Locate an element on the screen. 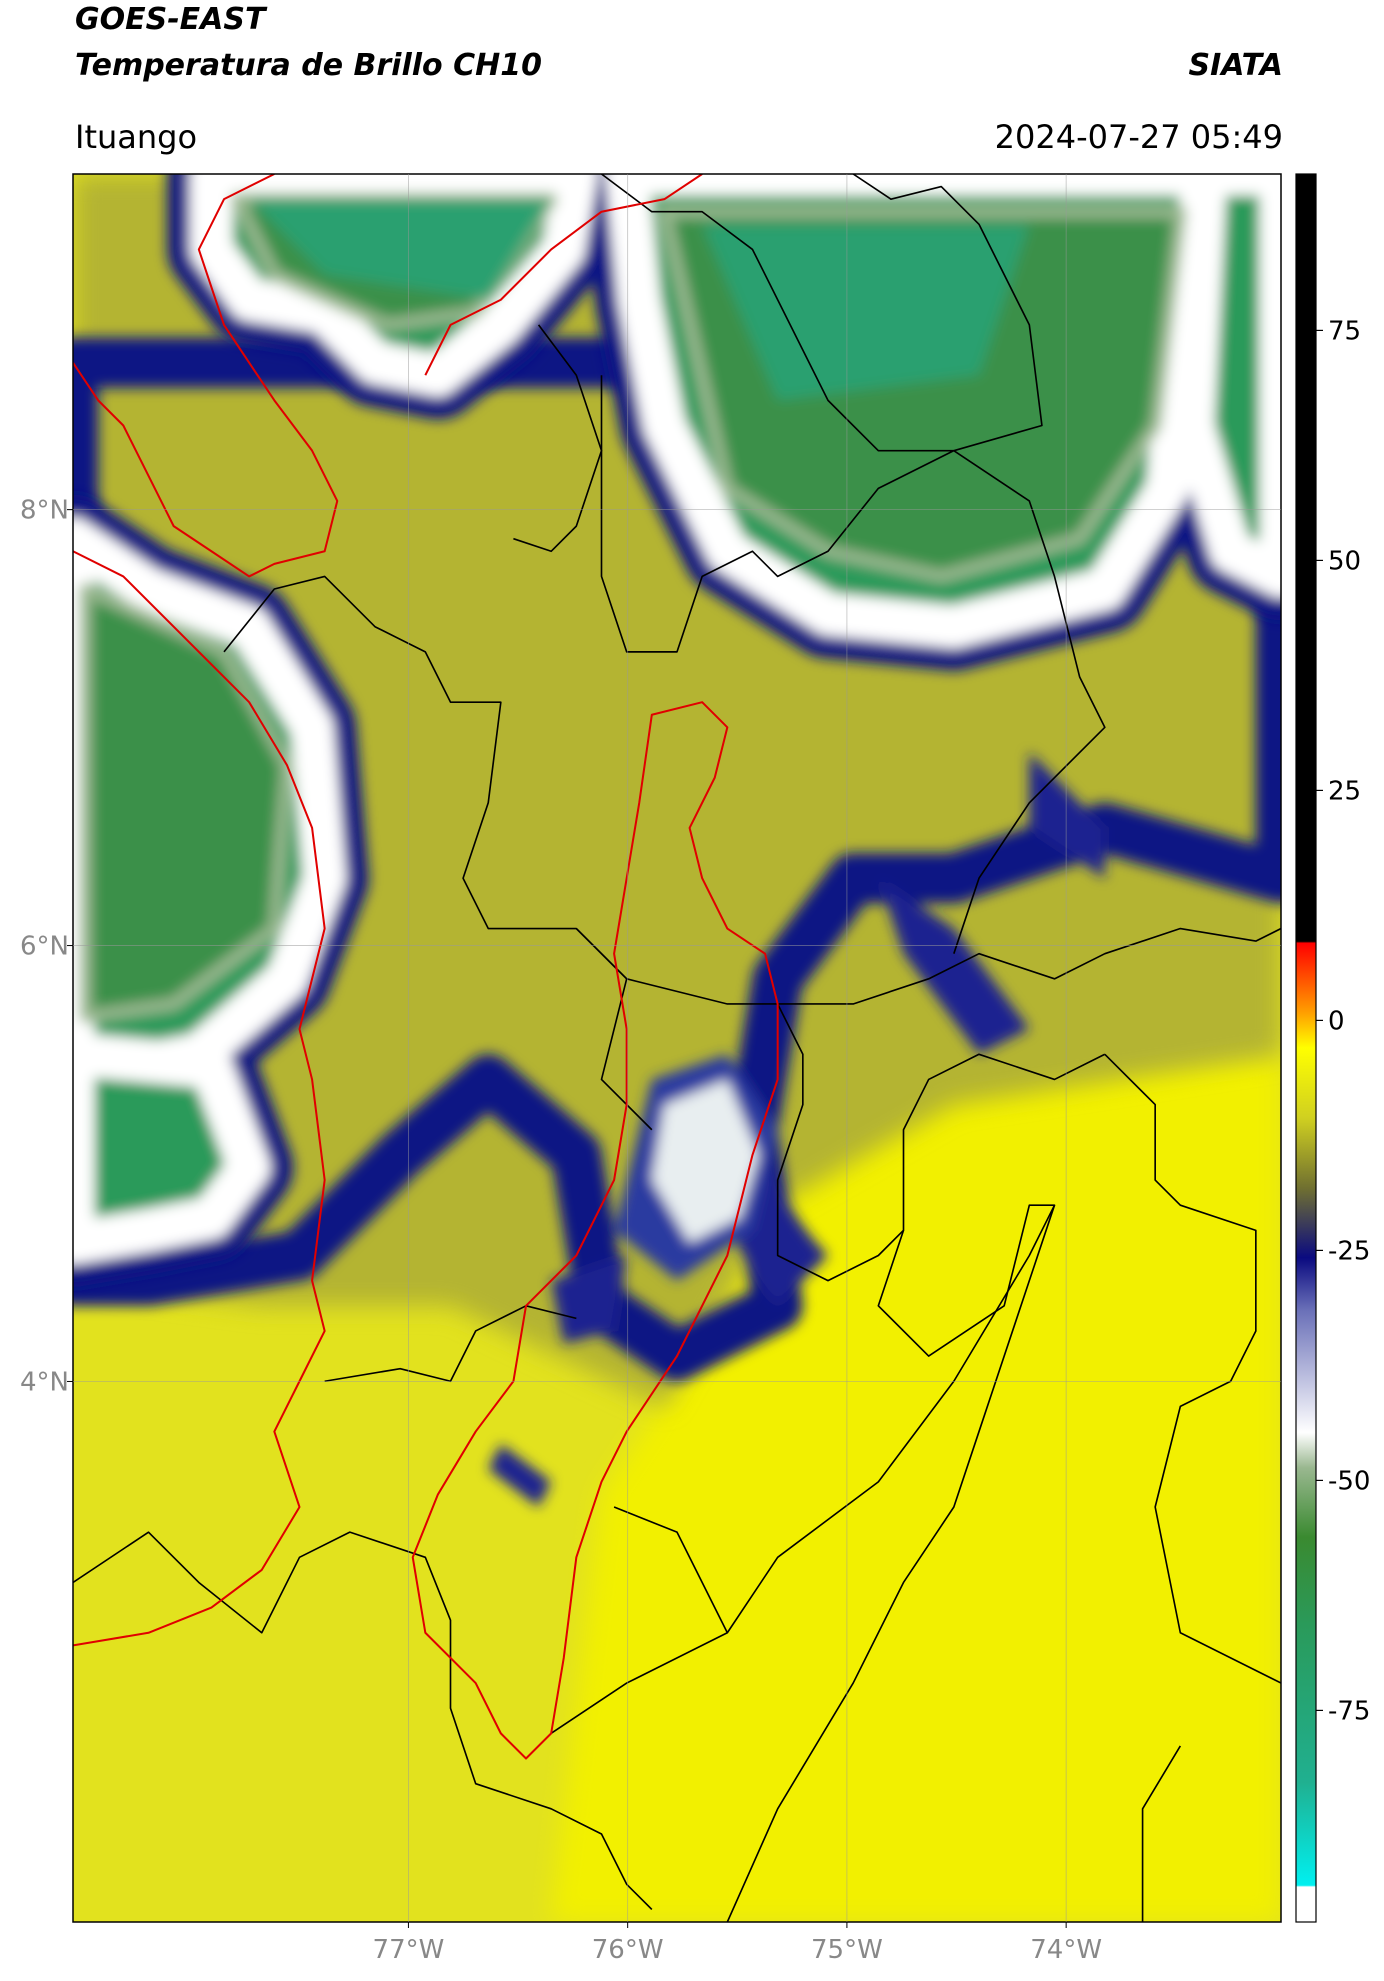 This screenshot has width=1384, height=1981. colorbar-tick-label: -75 is located at coordinates (1349, 1711).